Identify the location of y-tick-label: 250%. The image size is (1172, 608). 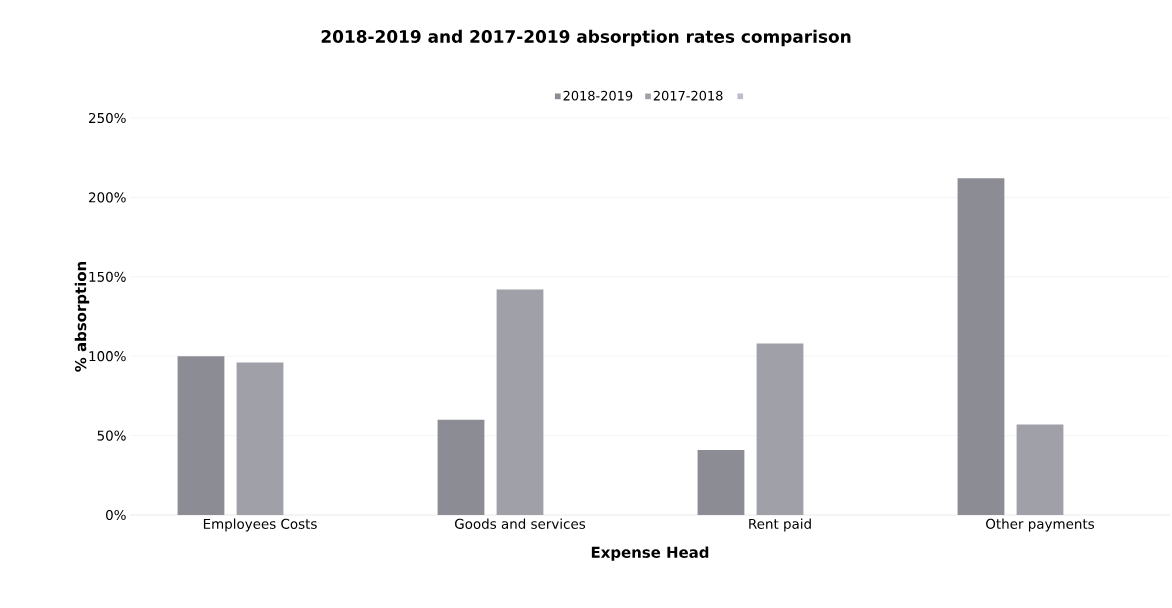
(107, 118).